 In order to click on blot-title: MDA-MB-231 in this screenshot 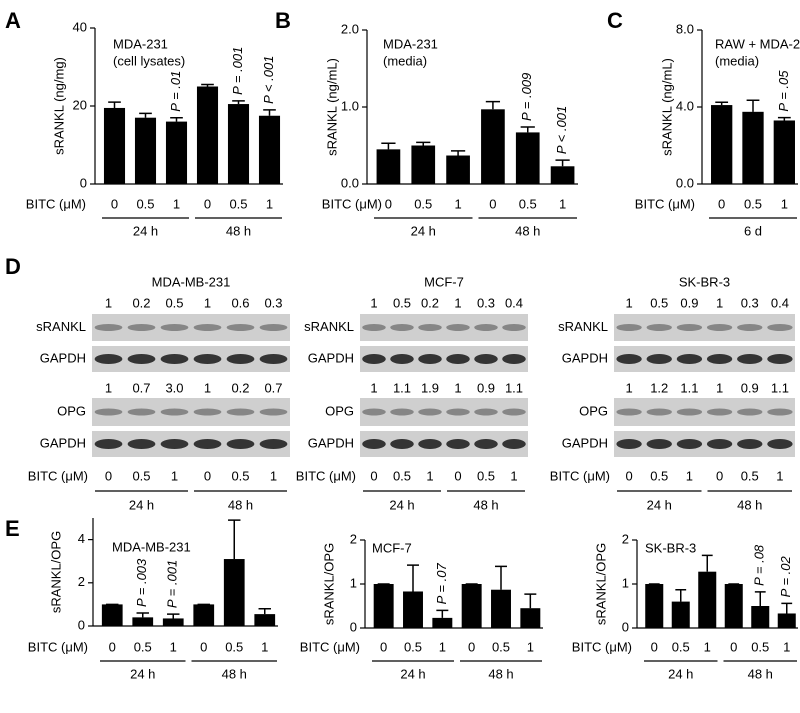, I will do `click(191, 281)`.